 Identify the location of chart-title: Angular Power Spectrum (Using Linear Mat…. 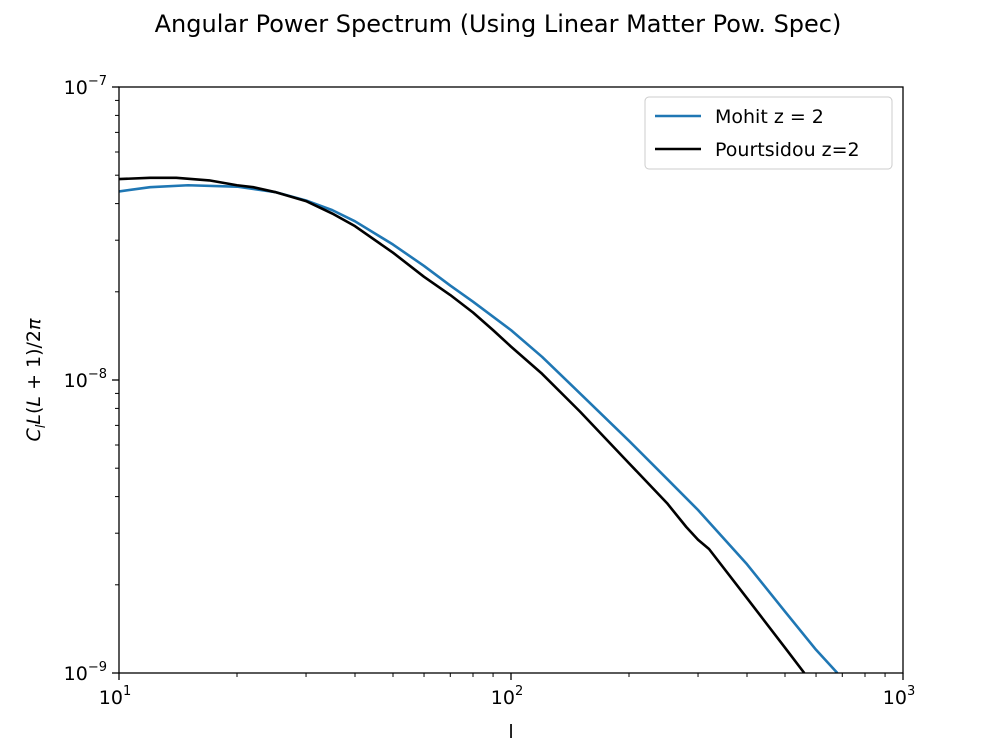
(498, 24).